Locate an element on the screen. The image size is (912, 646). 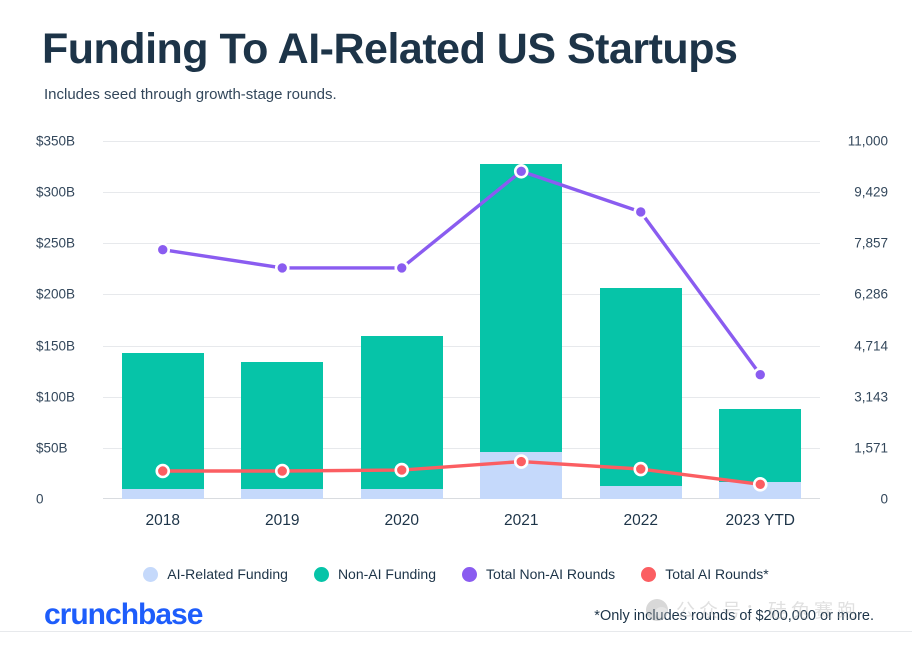
legend-label: Non-AI Funding is located at coordinates (386, 574).